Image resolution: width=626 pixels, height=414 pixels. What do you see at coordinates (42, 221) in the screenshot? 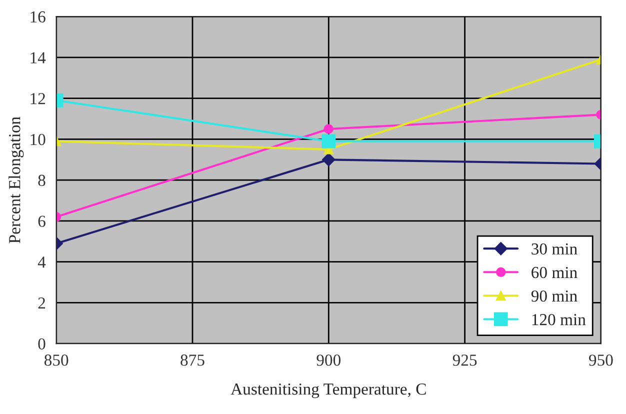
I see `y-tick-label: 6` at bounding box center [42, 221].